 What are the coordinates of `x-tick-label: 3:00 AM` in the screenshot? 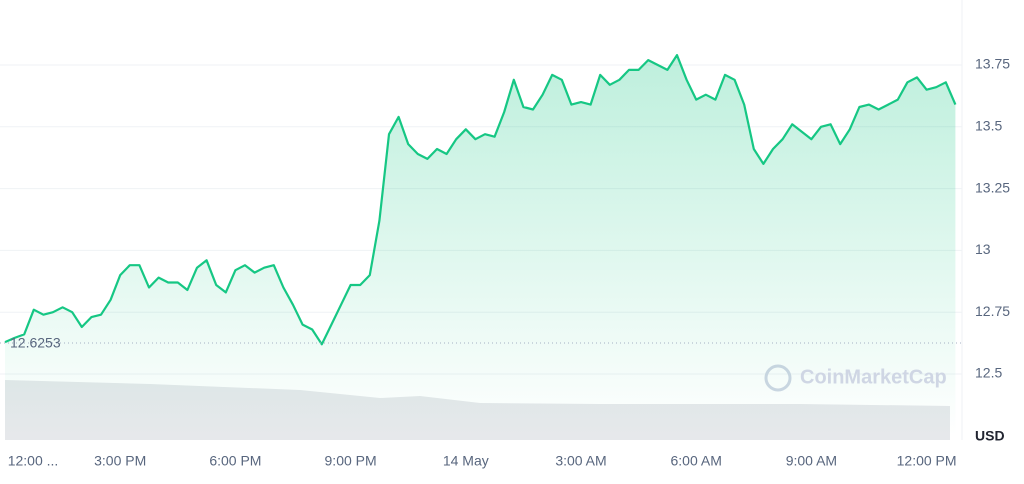 It's located at (580, 461).